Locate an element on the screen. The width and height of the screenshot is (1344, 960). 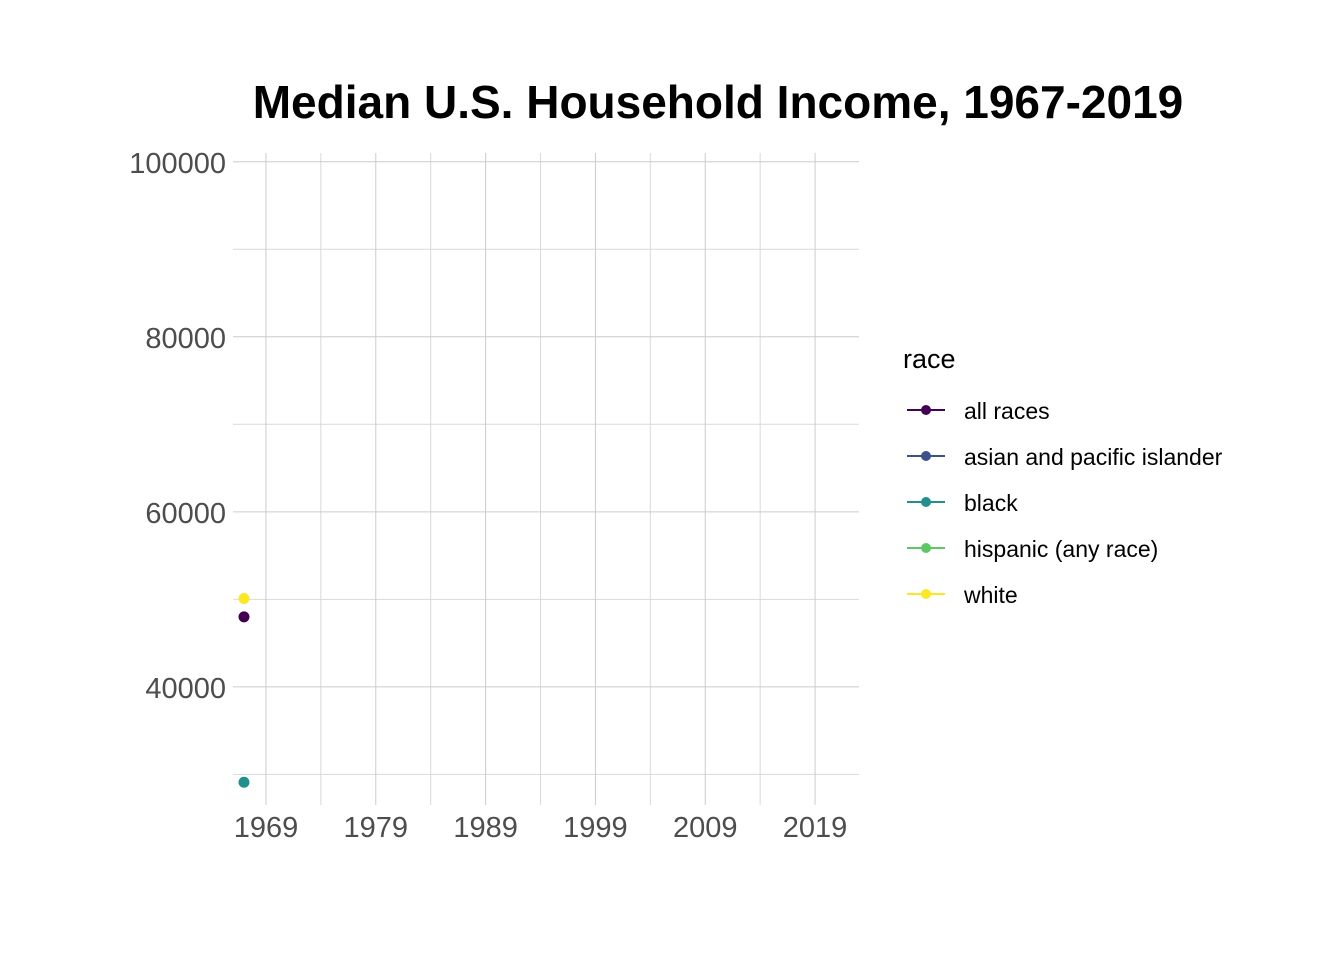
chart-title: Median U.S. Household Income, 1967-2019 is located at coordinates (718, 102).